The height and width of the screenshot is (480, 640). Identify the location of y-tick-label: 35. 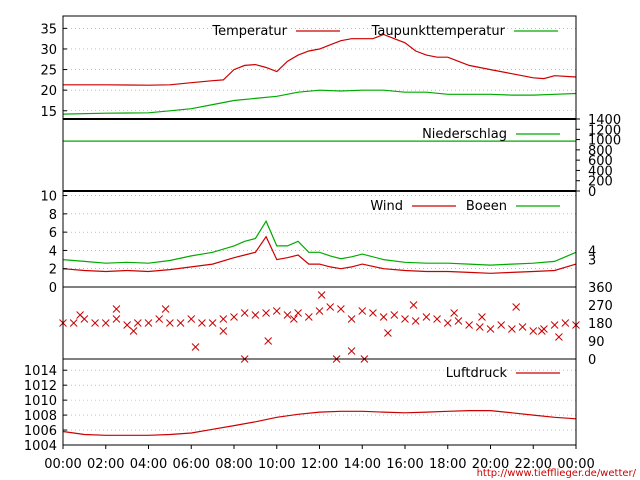
(48, 29).